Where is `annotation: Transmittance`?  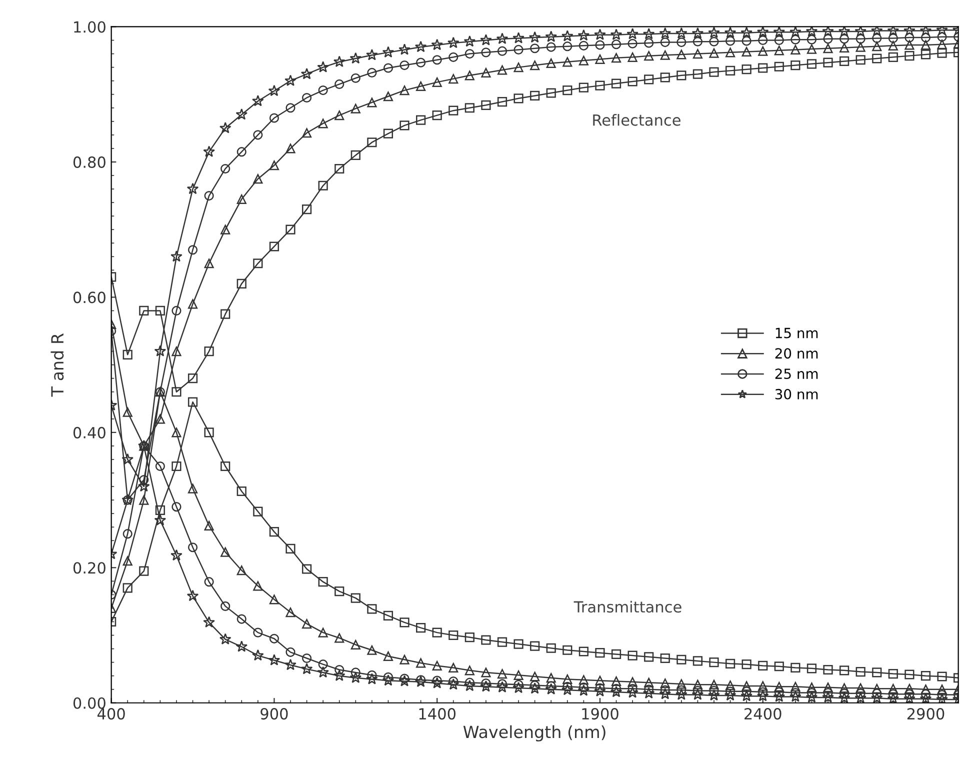
annotation: Transmittance is located at coordinates (628, 606).